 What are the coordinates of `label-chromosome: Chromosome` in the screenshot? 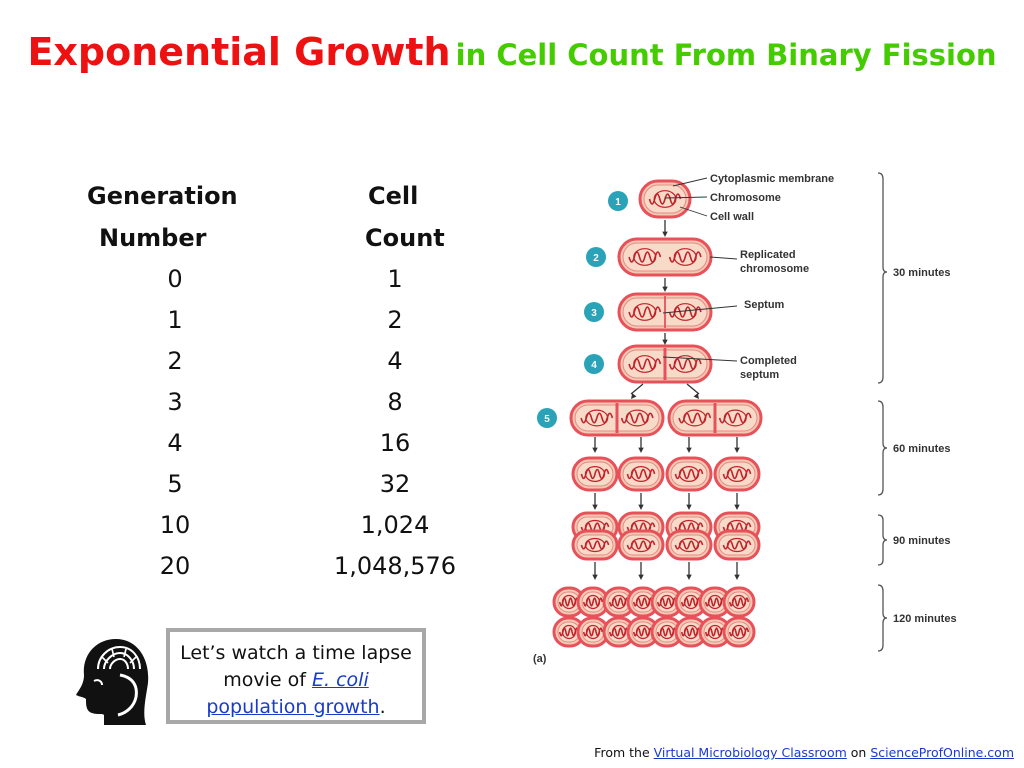 It's located at (745, 198).